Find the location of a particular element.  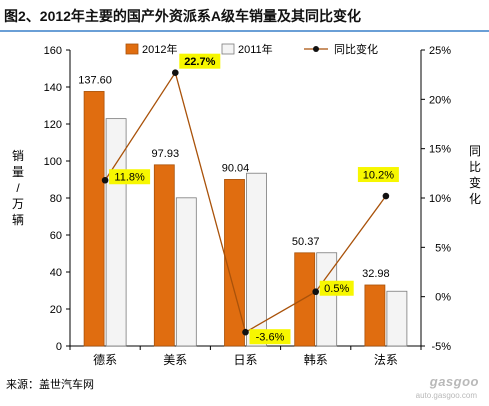

legend-label: 2012年 is located at coordinates (159, 49).